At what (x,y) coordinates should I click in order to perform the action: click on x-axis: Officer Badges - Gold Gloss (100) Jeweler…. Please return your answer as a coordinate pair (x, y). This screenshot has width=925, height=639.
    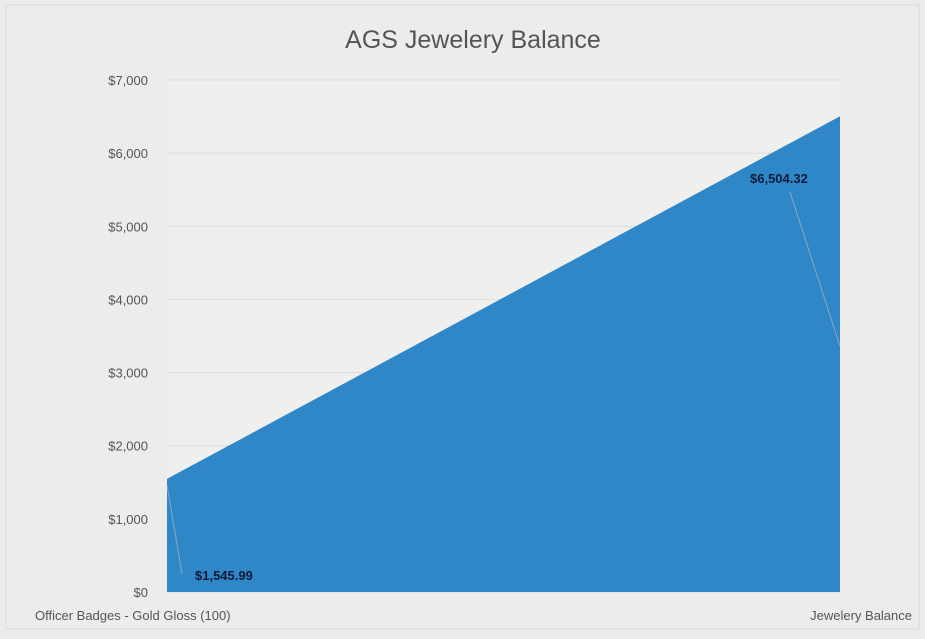
    Looking at the image, I should click on (473, 615).